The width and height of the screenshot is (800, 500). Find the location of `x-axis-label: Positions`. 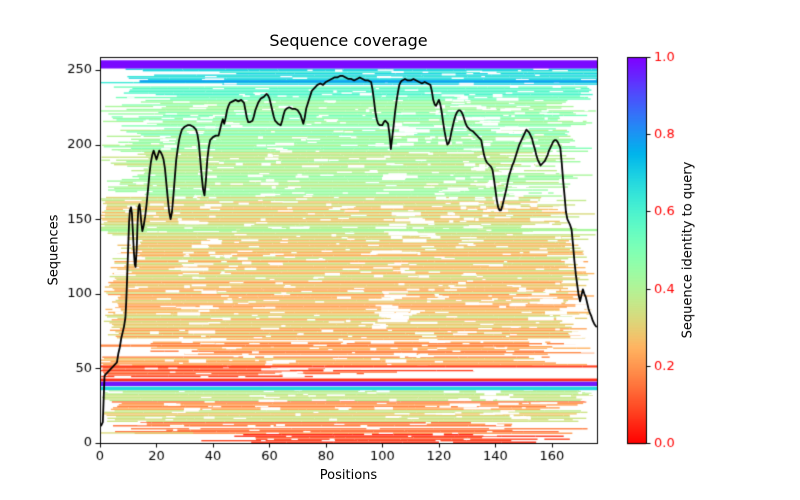

x-axis-label: Positions is located at coordinates (348, 475).